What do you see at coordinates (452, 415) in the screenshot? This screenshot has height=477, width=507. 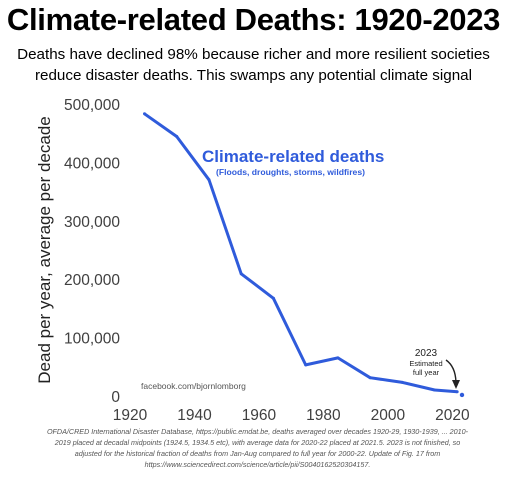 I see `x-tick-label: 2020` at bounding box center [452, 415].